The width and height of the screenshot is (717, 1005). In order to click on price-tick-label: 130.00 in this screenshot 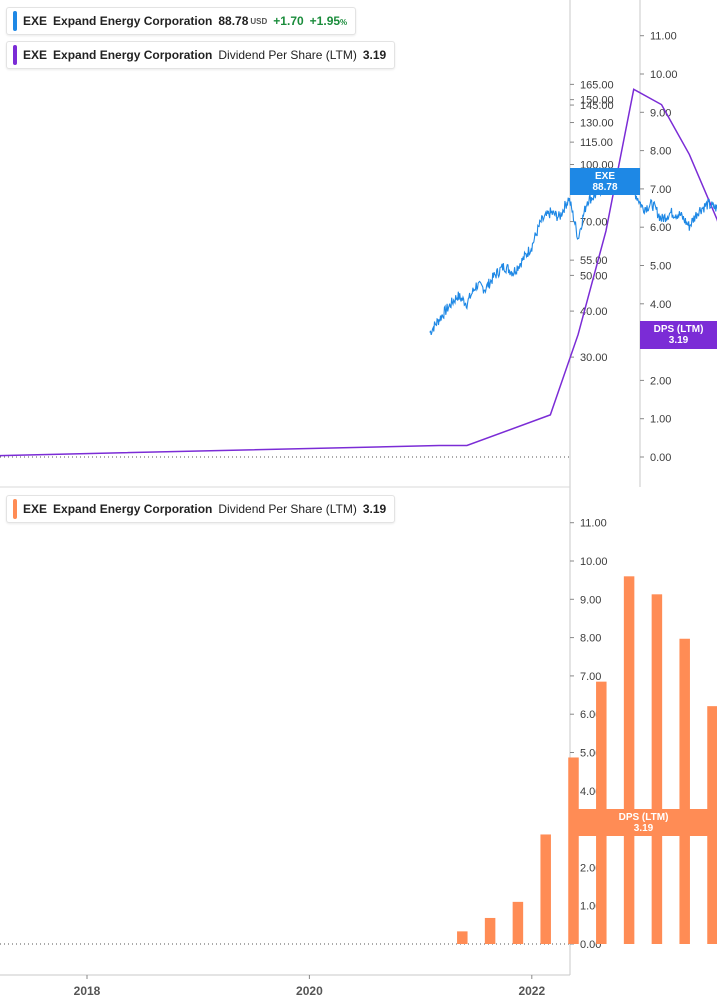, I will do `click(597, 124)`.